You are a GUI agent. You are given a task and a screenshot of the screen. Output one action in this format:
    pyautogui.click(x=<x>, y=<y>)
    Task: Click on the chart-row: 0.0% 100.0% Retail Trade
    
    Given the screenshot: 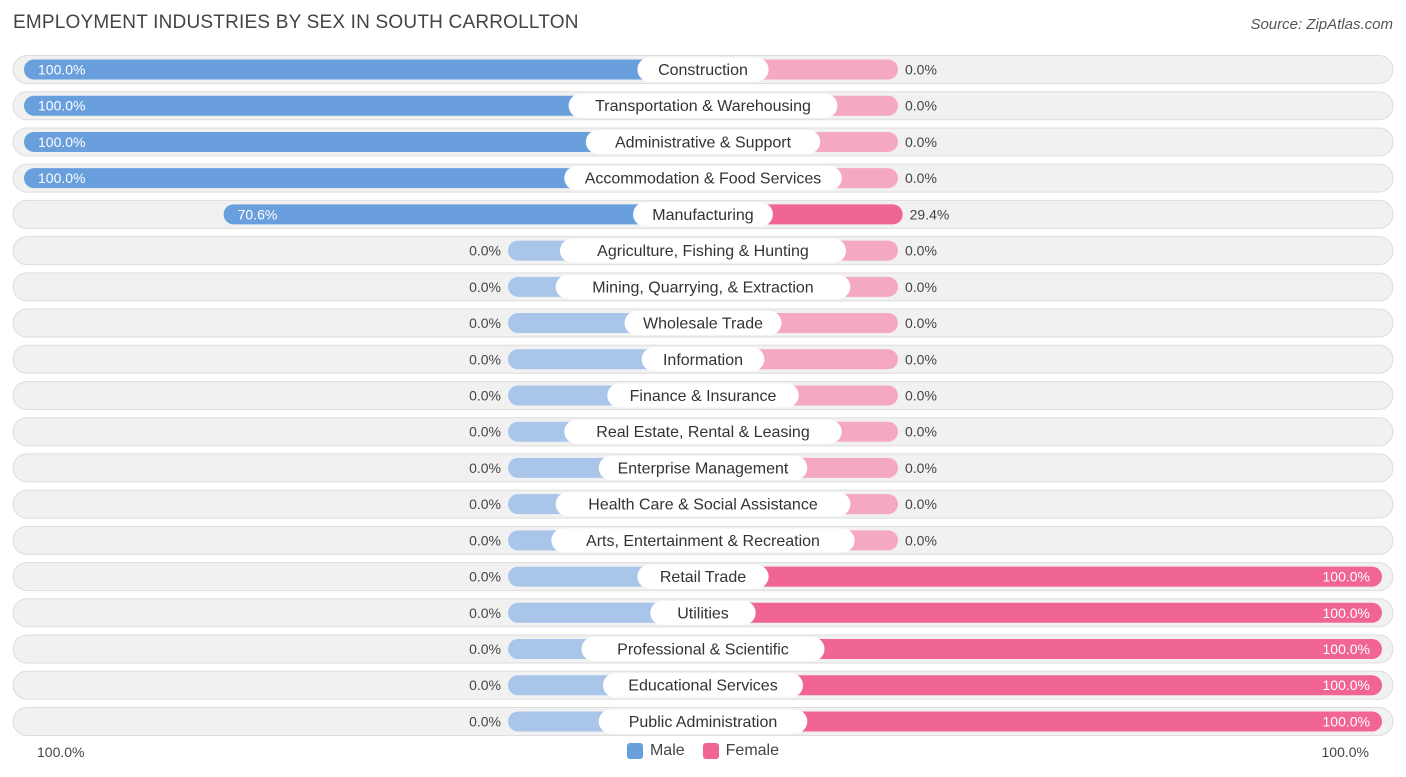 What is the action you would take?
    pyautogui.click(x=703, y=577)
    